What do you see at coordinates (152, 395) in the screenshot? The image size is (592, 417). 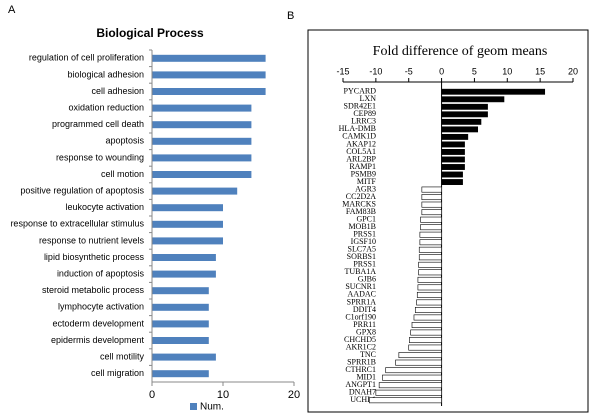 I see `x-tick-label: 0` at bounding box center [152, 395].